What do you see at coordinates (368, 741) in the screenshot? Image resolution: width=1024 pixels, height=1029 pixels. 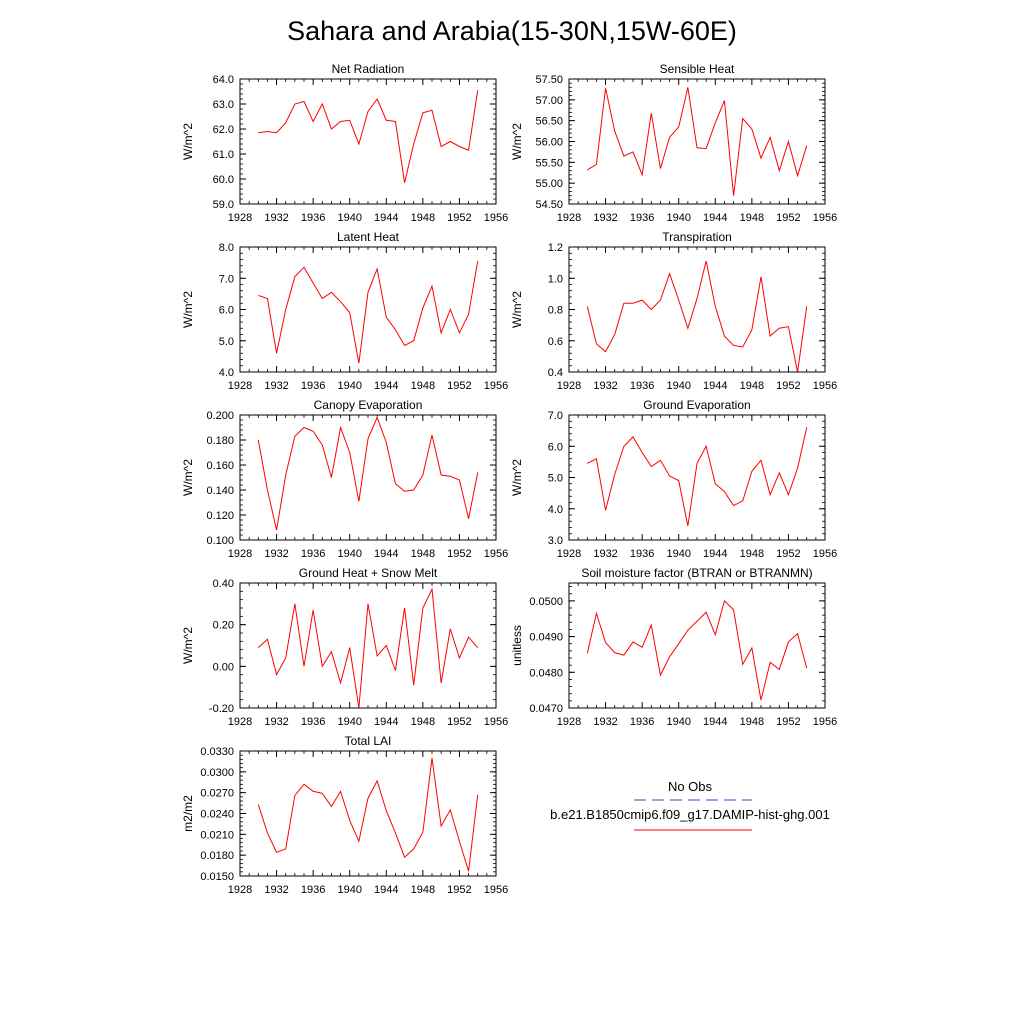 I see `panel-title-total-lai: Total LAI` at bounding box center [368, 741].